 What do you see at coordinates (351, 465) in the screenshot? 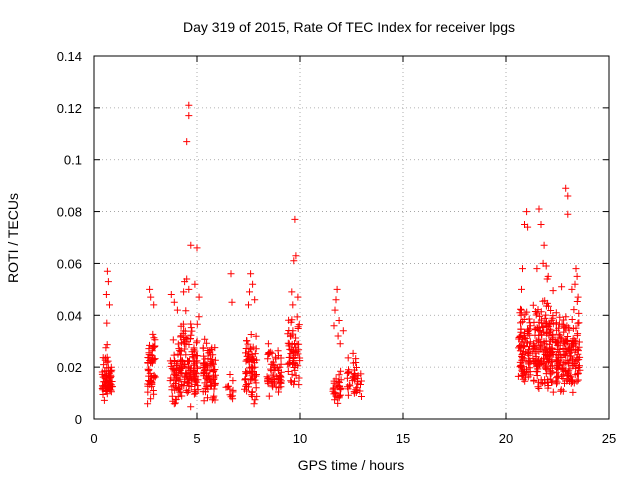
I see `x-axis-label: GPS time / hours` at bounding box center [351, 465].